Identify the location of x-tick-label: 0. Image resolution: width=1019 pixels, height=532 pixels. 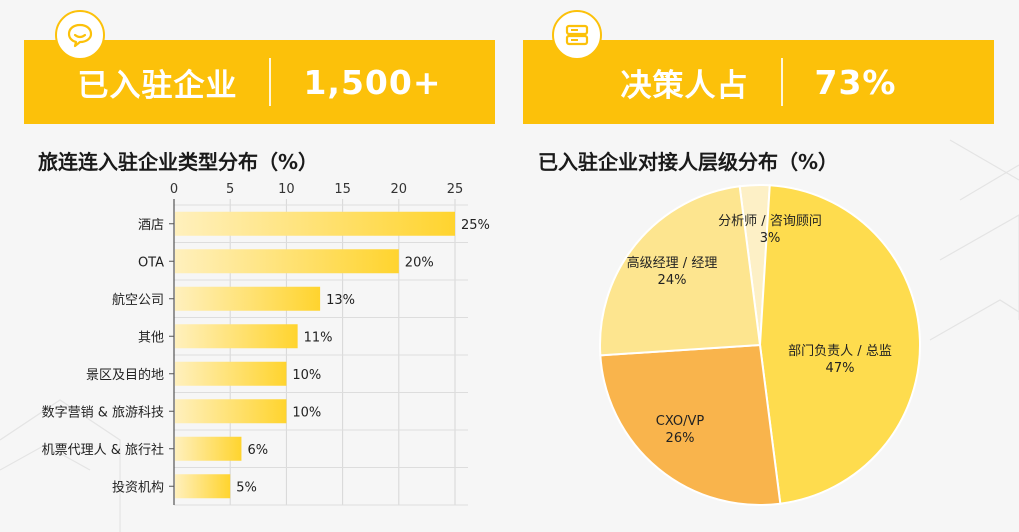
(174, 189).